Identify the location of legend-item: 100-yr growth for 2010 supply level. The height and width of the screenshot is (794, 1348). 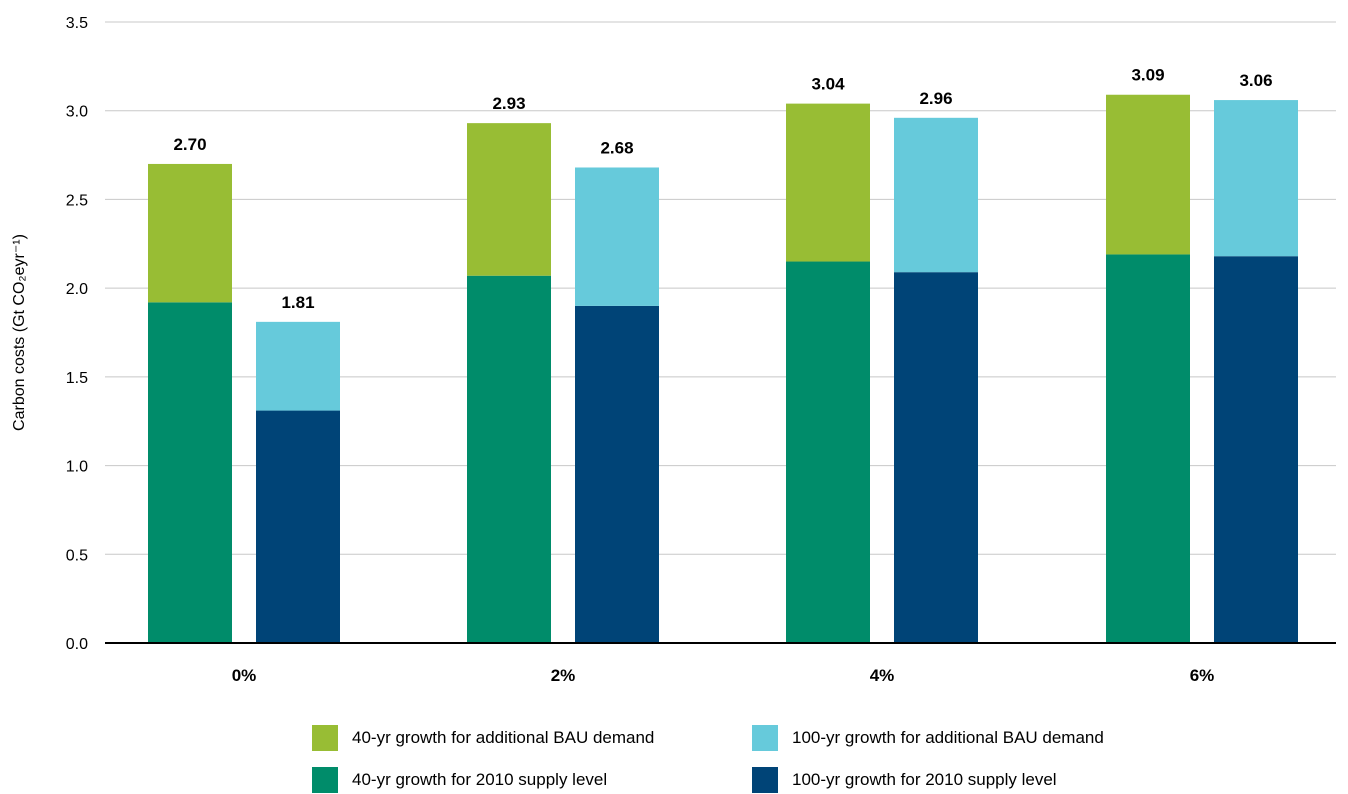
(904, 780).